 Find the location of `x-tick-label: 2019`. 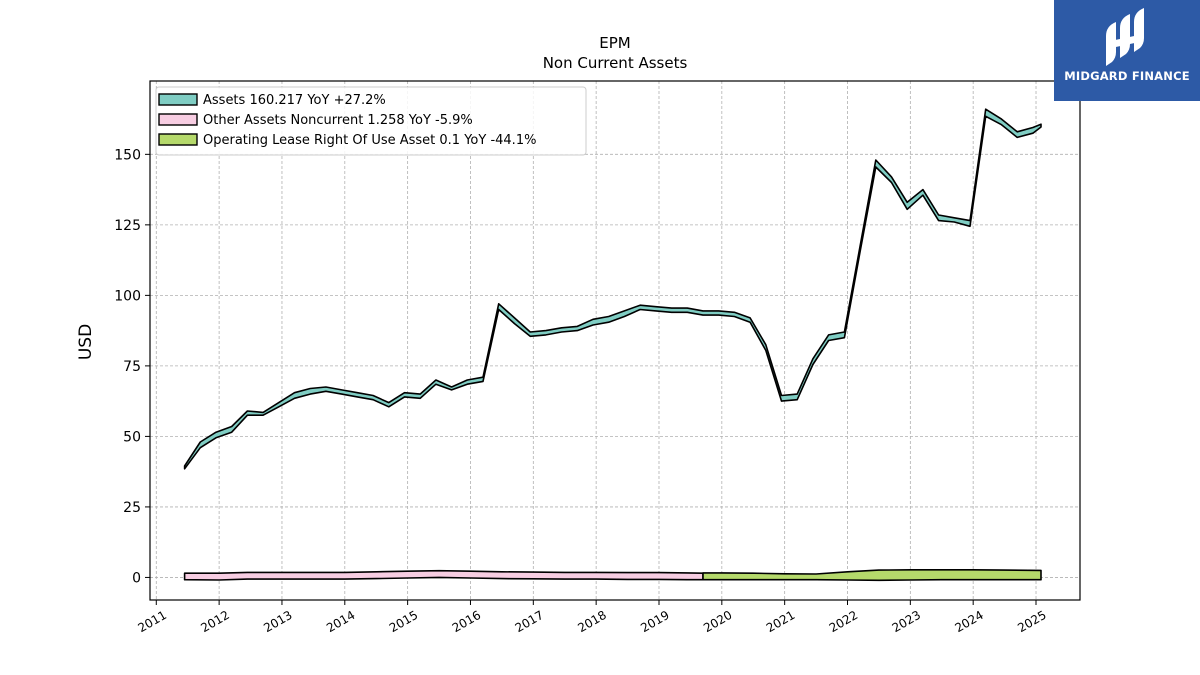

x-tick-label: 2019 is located at coordinates (654, 621).